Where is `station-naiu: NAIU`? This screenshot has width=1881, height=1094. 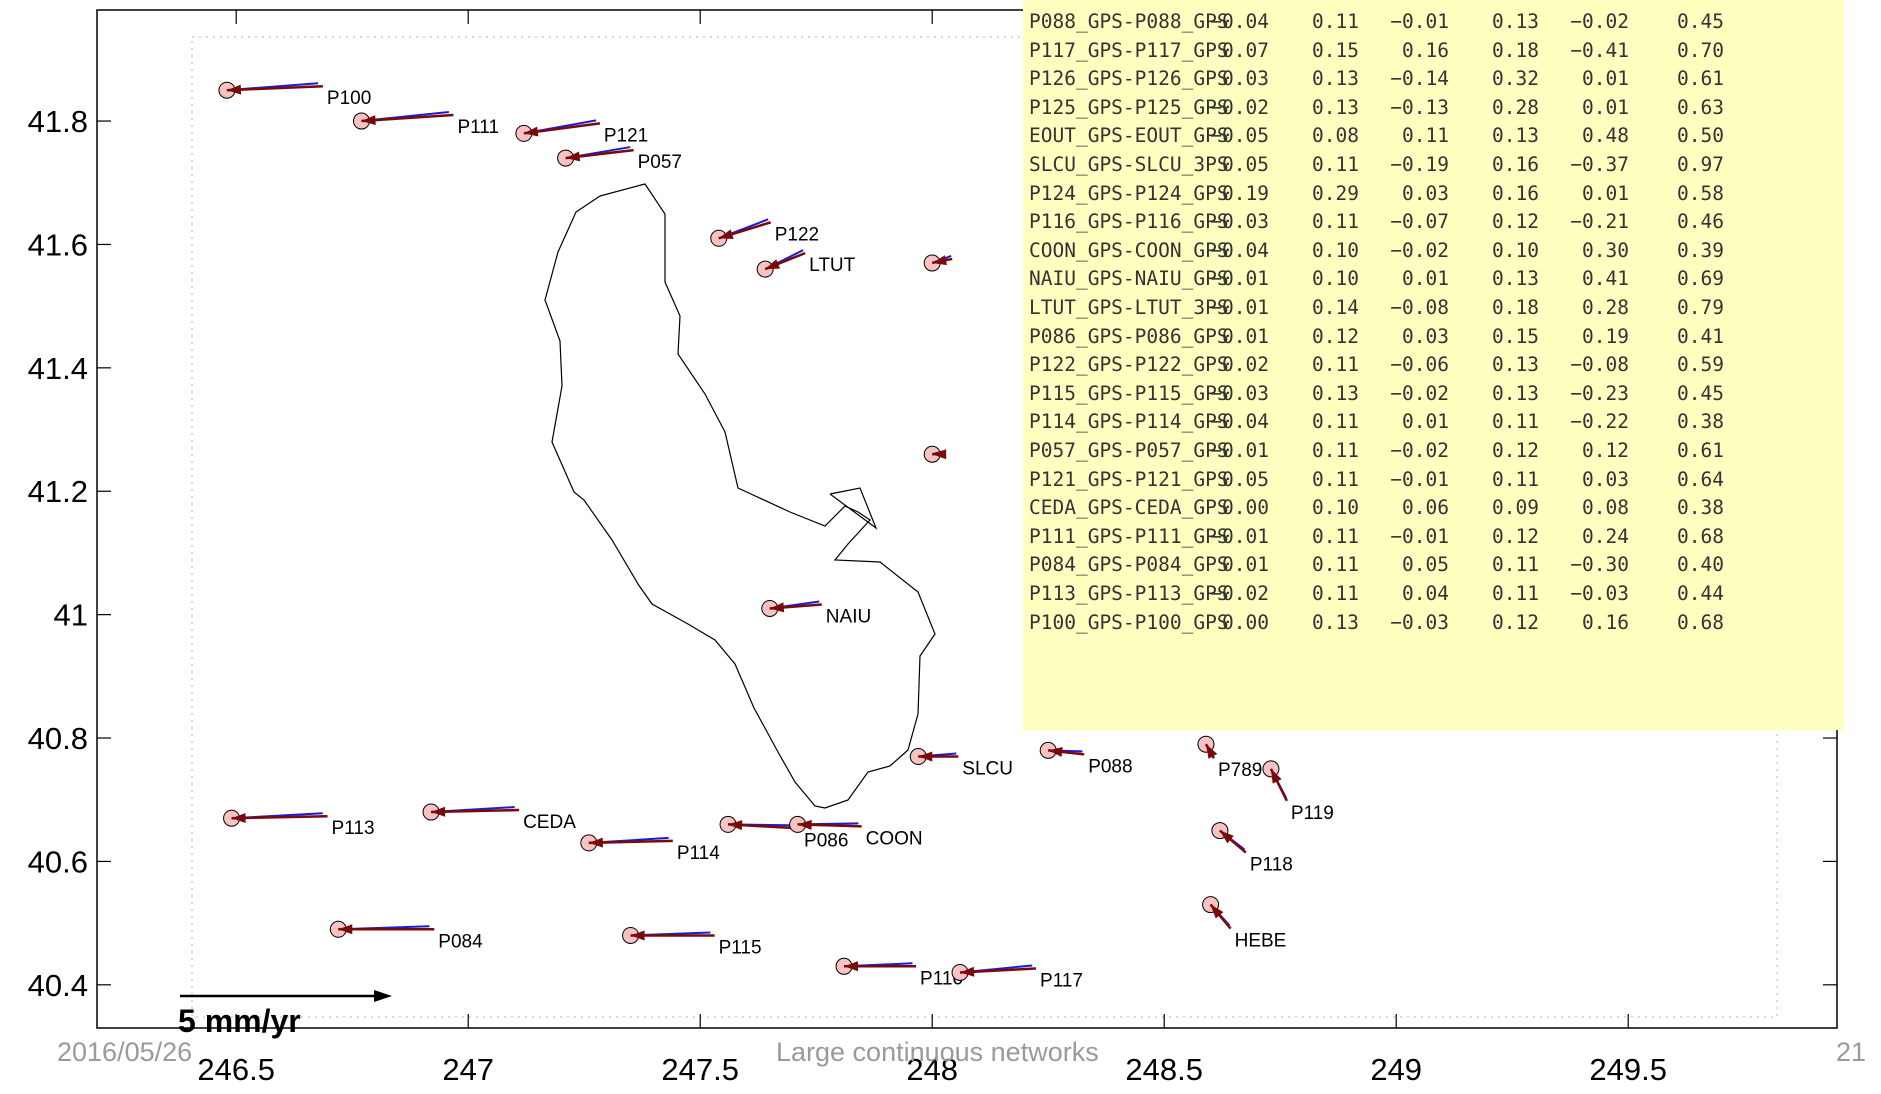 station-naiu: NAIU is located at coordinates (816, 613).